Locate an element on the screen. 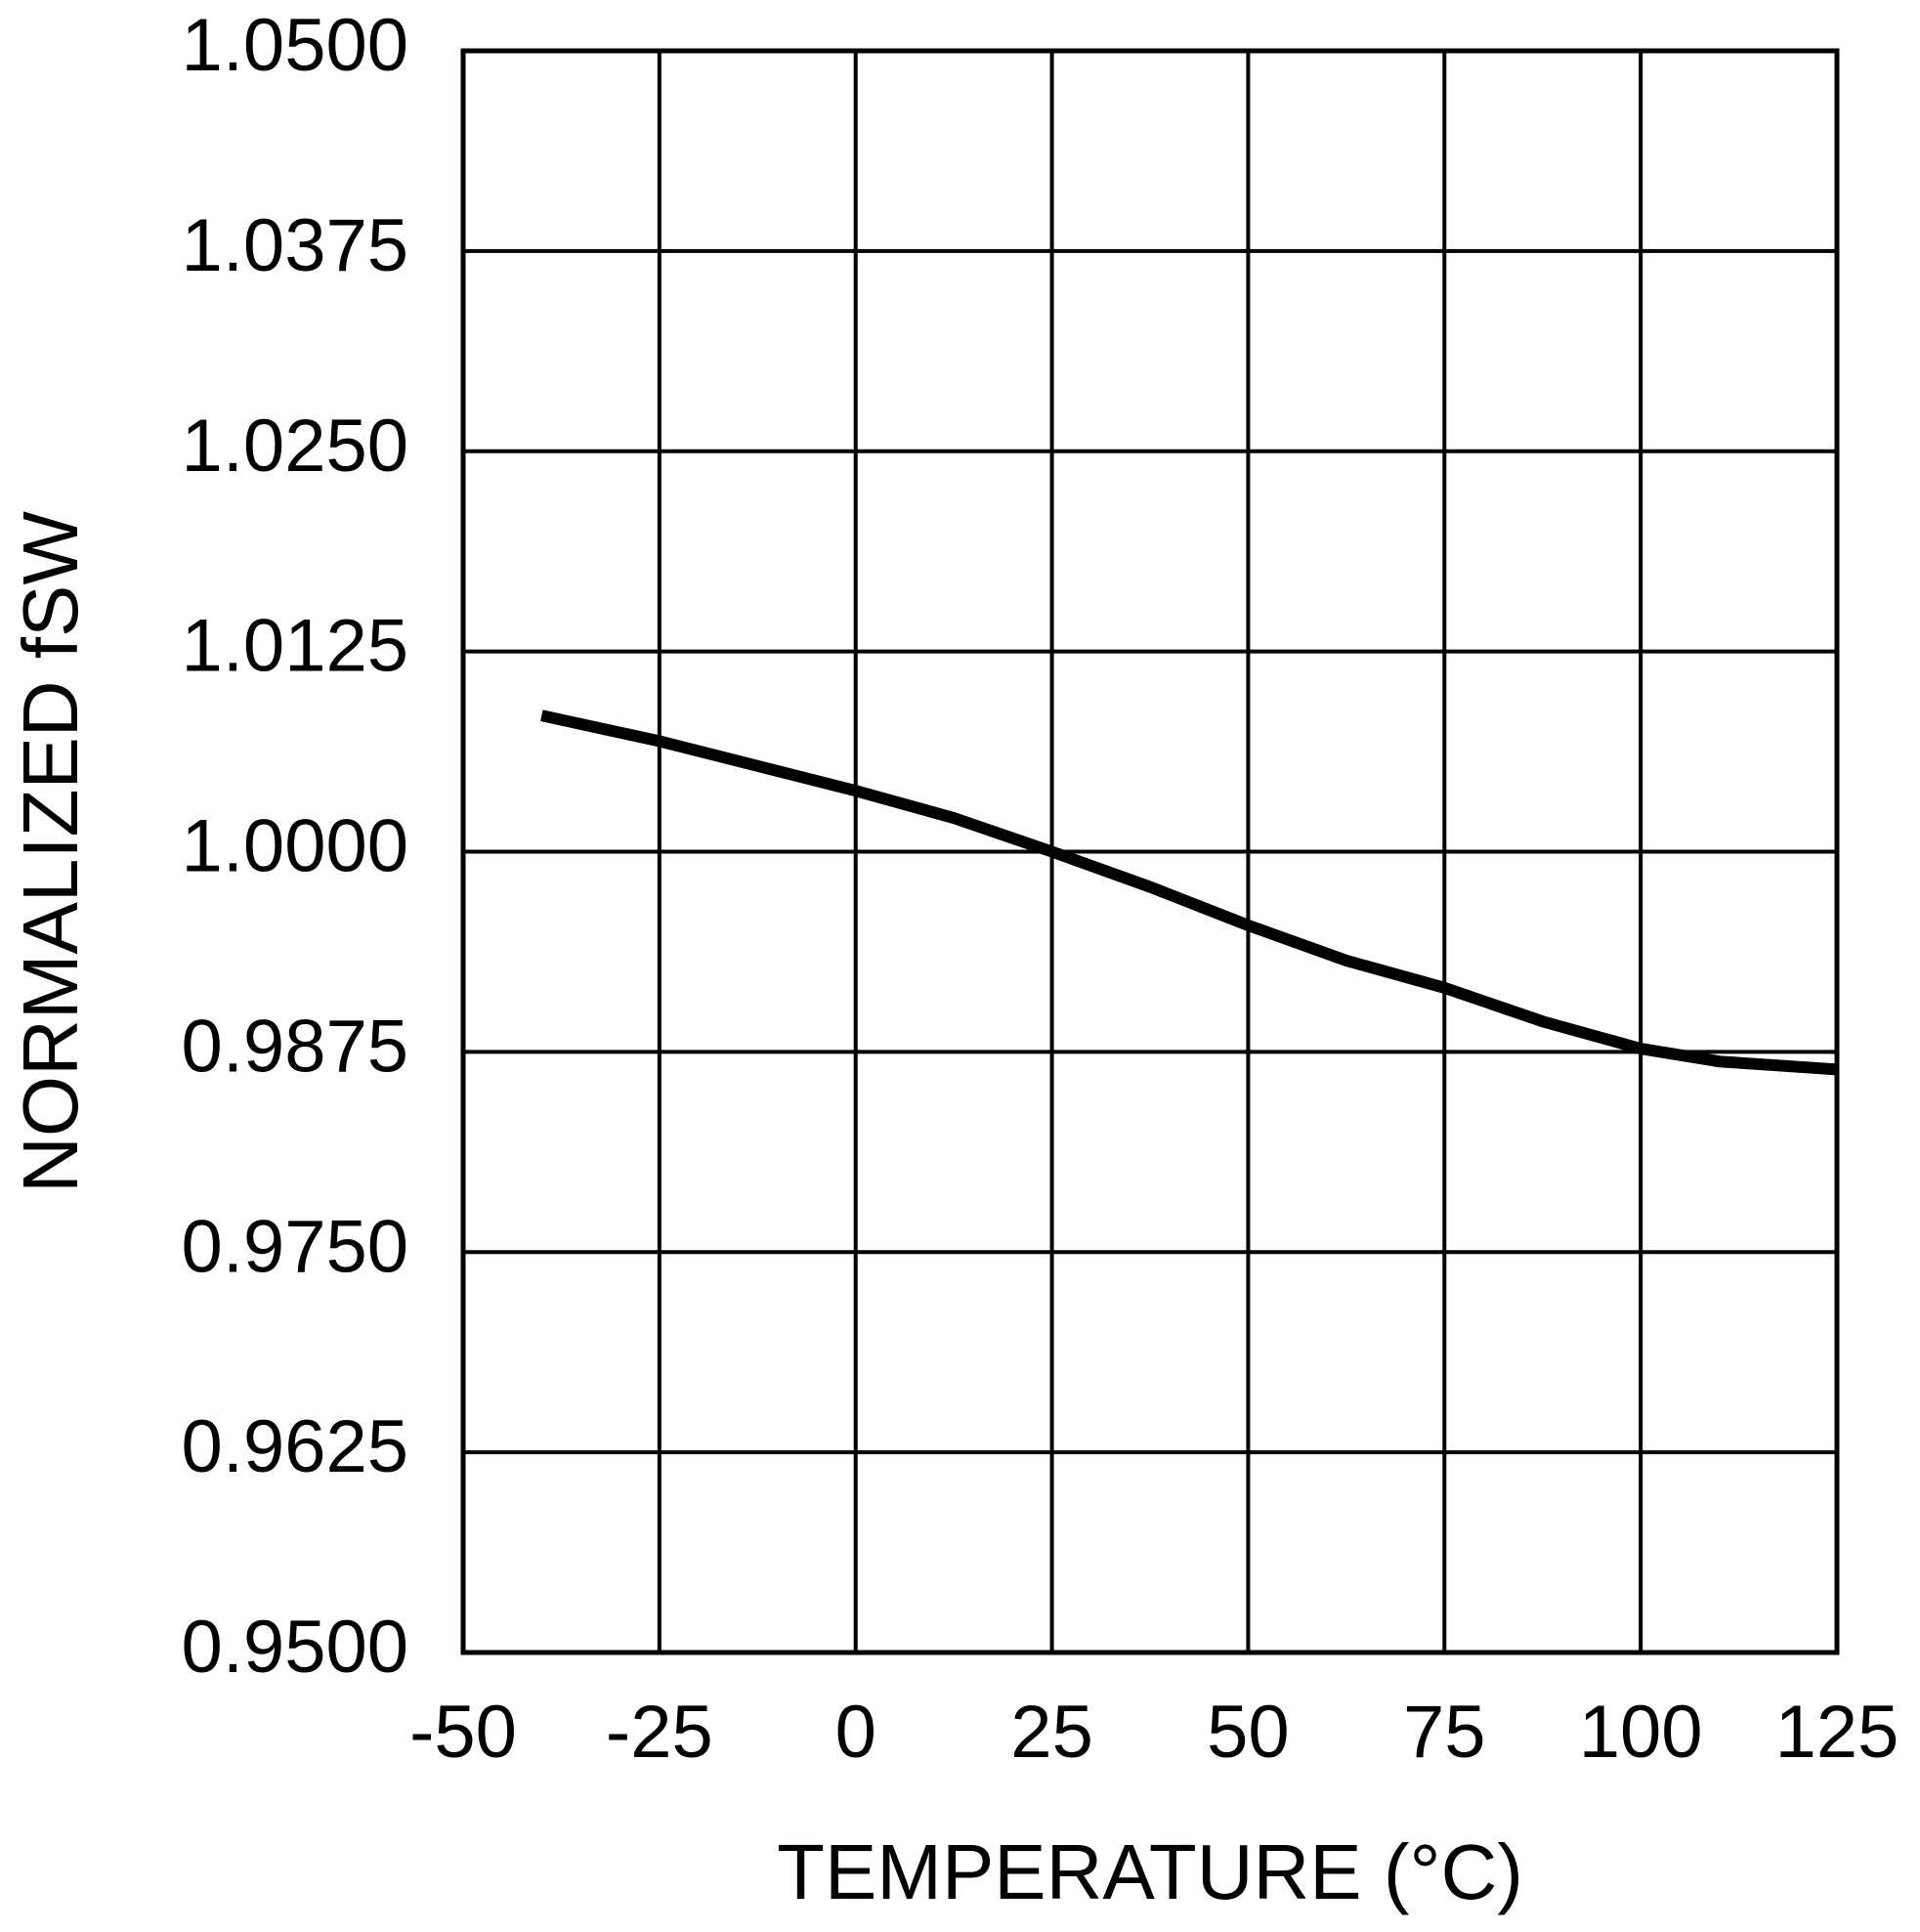 The image size is (1920, 1932). data-line is located at coordinates (1189, 893).